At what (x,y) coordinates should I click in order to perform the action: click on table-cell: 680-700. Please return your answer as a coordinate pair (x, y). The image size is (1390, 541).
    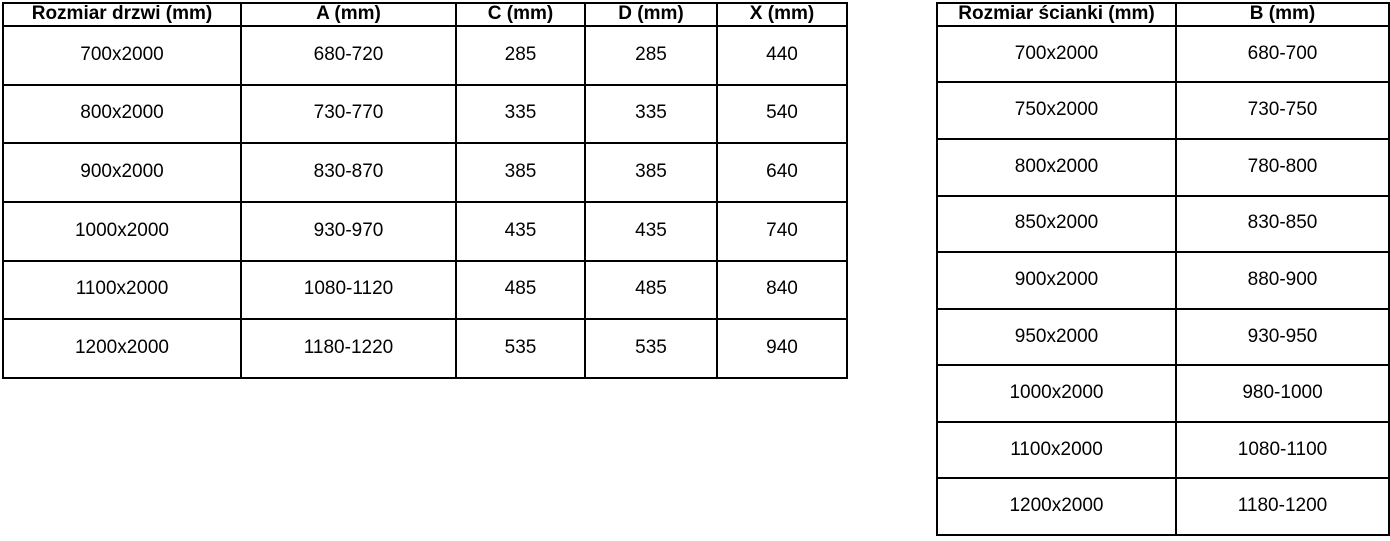
    Looking at the image, I should click on (1282, 54).